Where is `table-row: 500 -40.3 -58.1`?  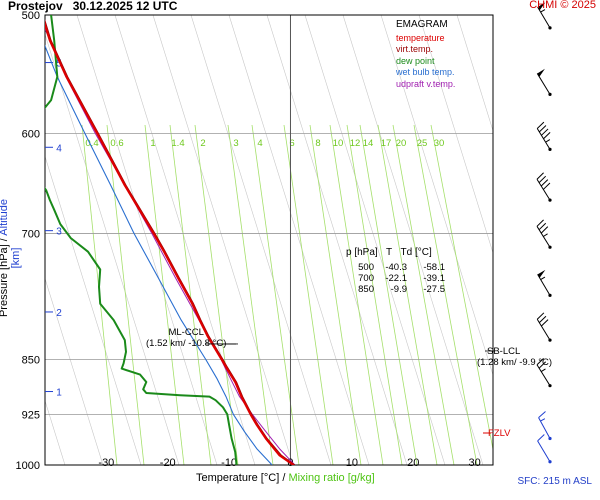
table-row: 500 -40.3 -58.1 is located at coordinates (401, 267).